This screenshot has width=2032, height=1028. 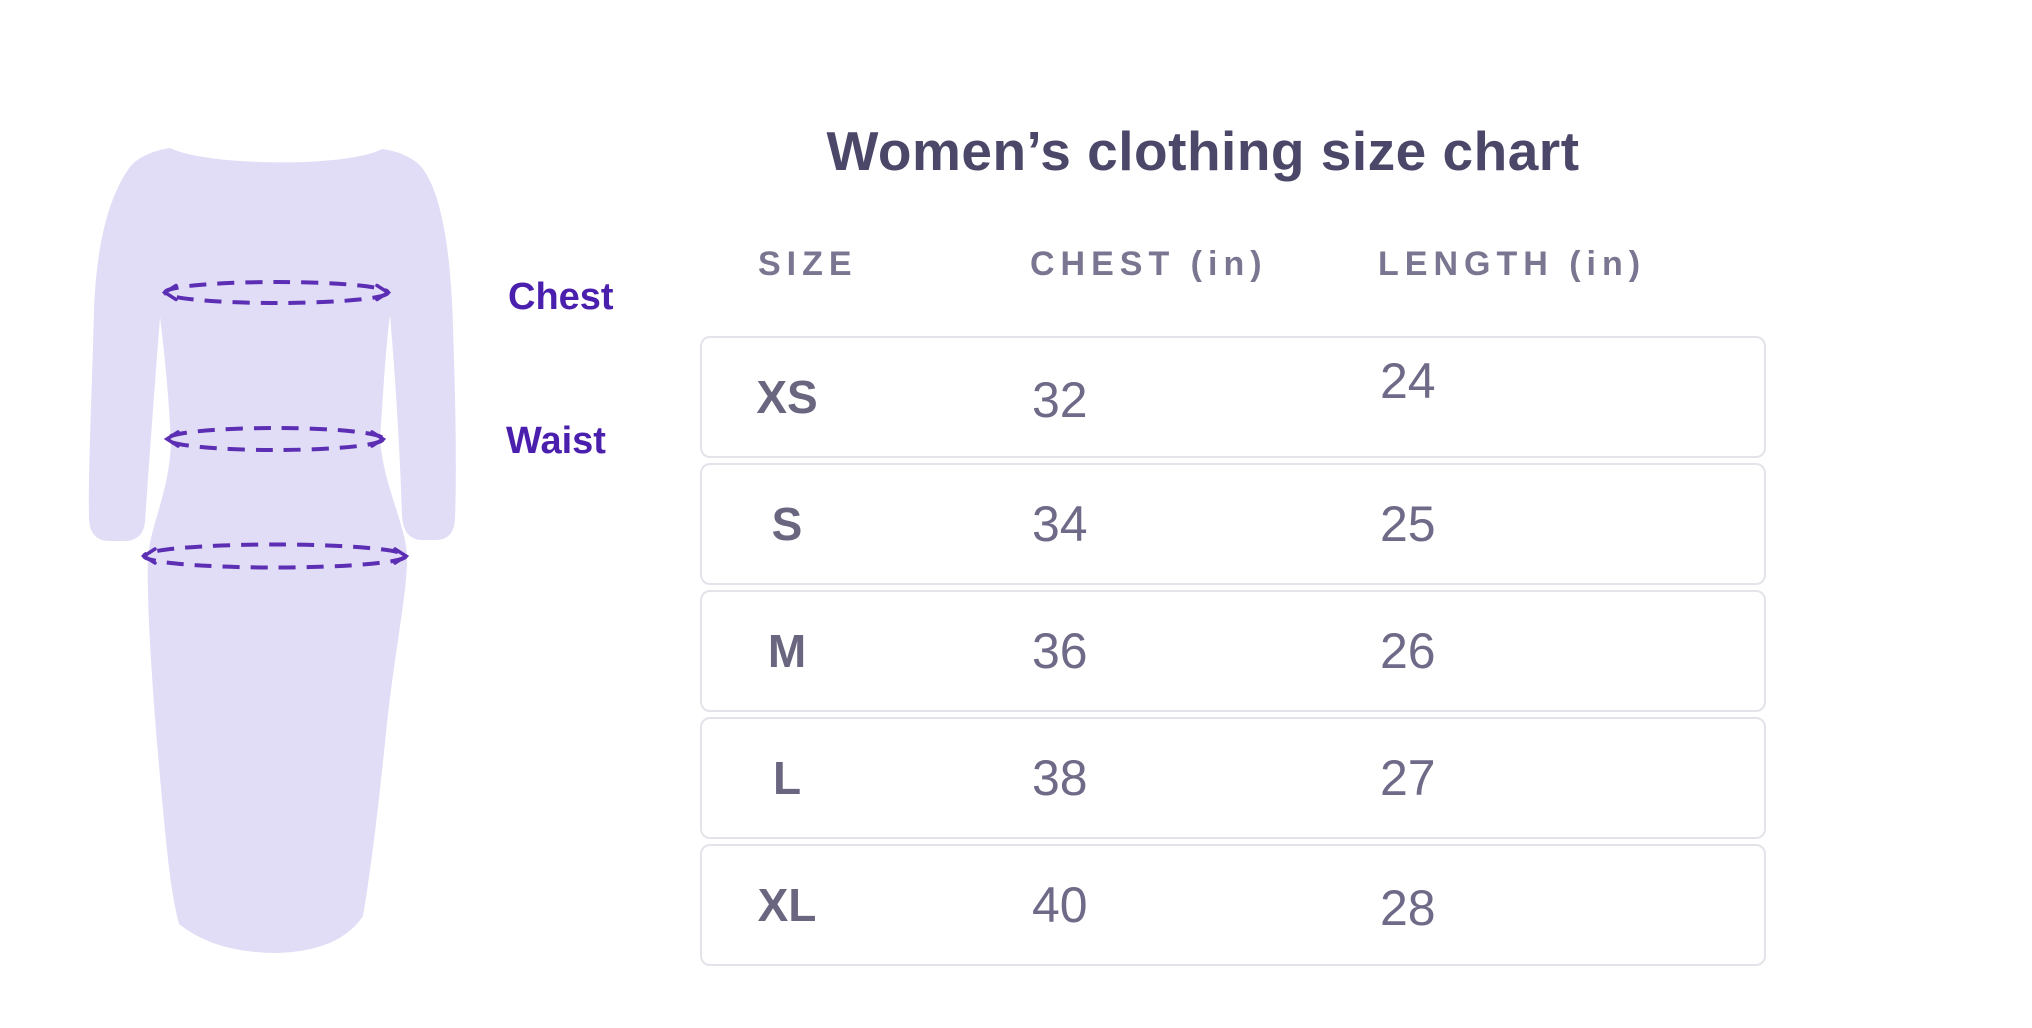 I want to click on waist-label: Waist, so click(x=556, y=441).